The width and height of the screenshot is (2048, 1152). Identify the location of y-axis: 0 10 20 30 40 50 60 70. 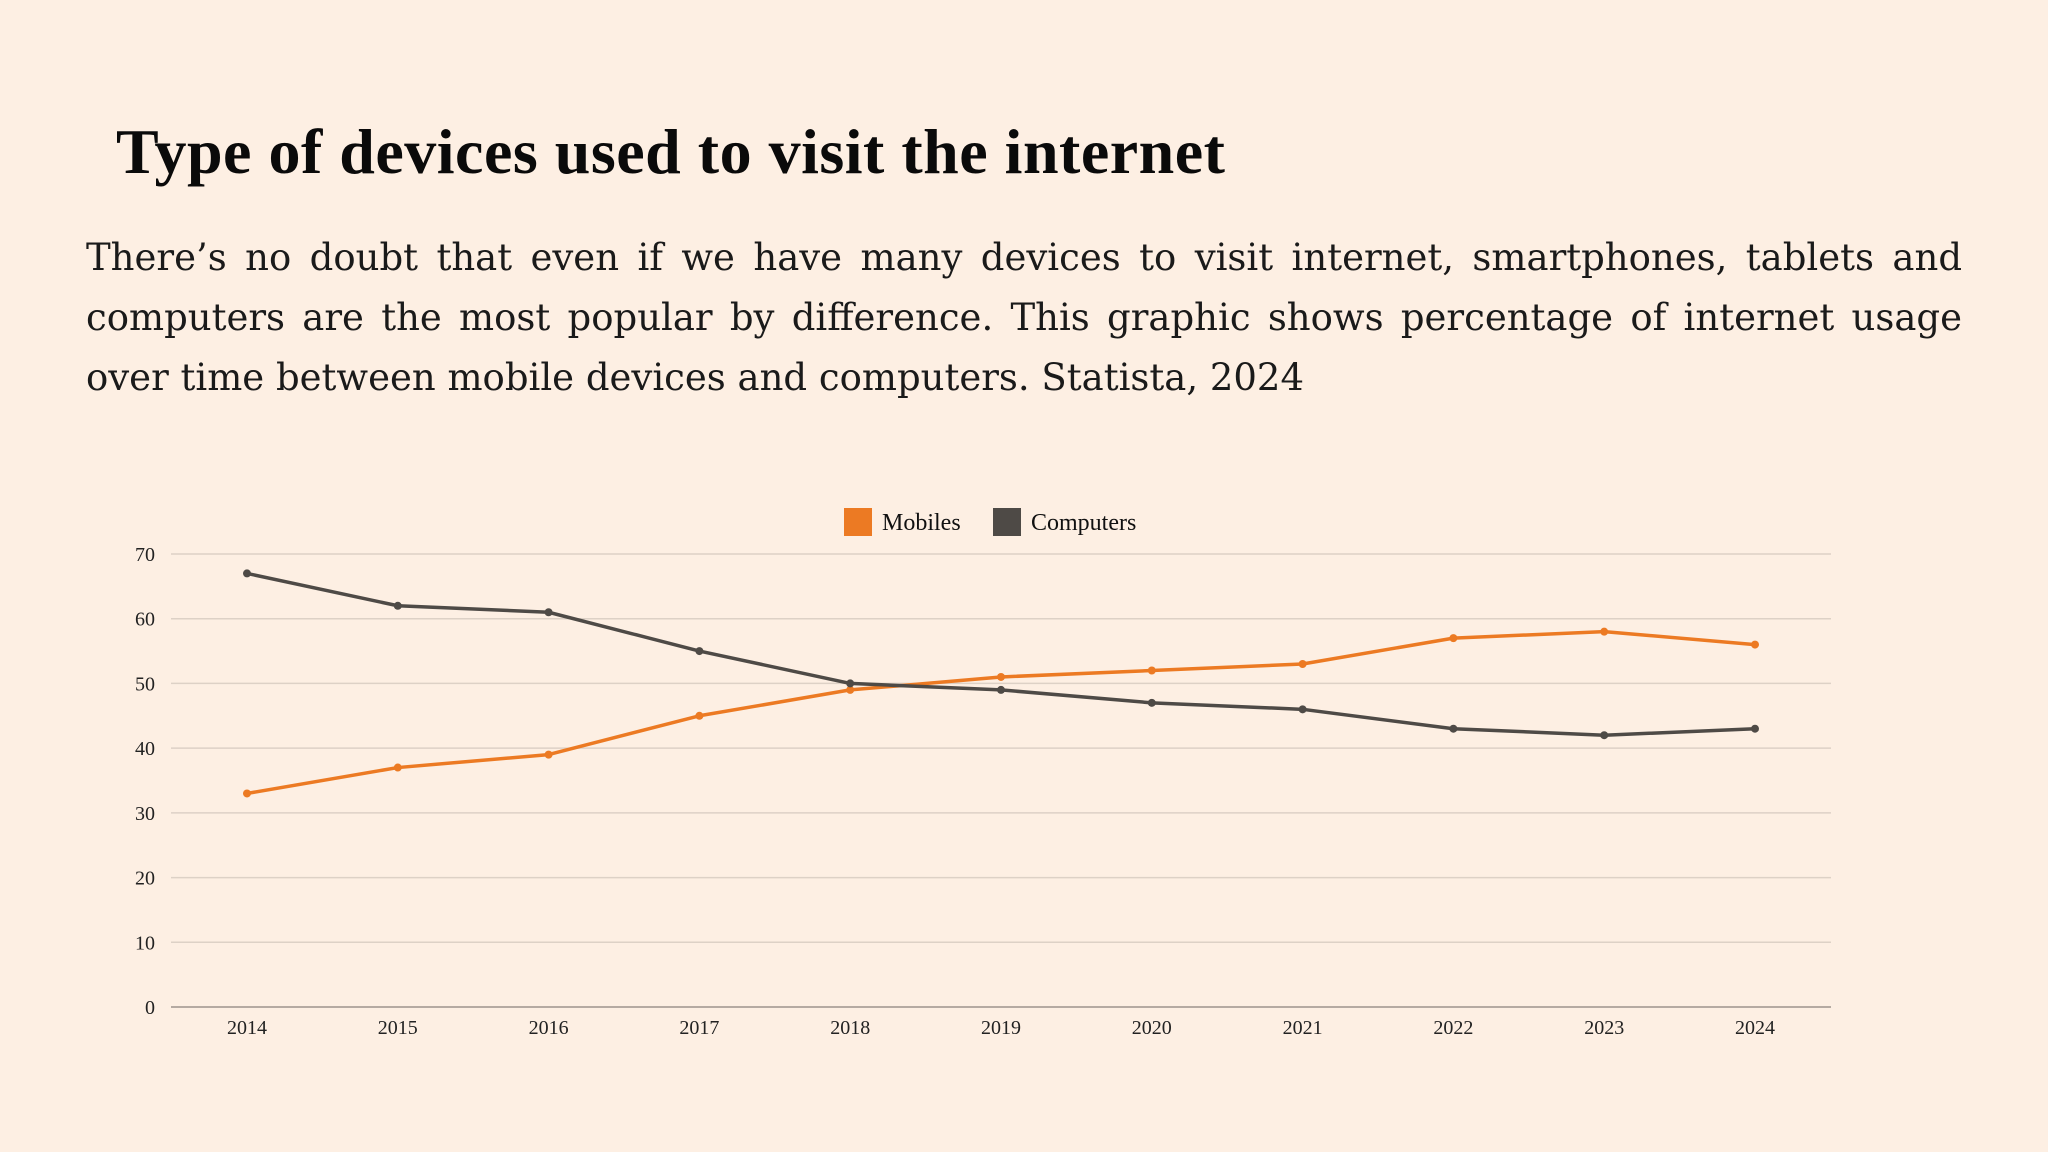
(145, 781).